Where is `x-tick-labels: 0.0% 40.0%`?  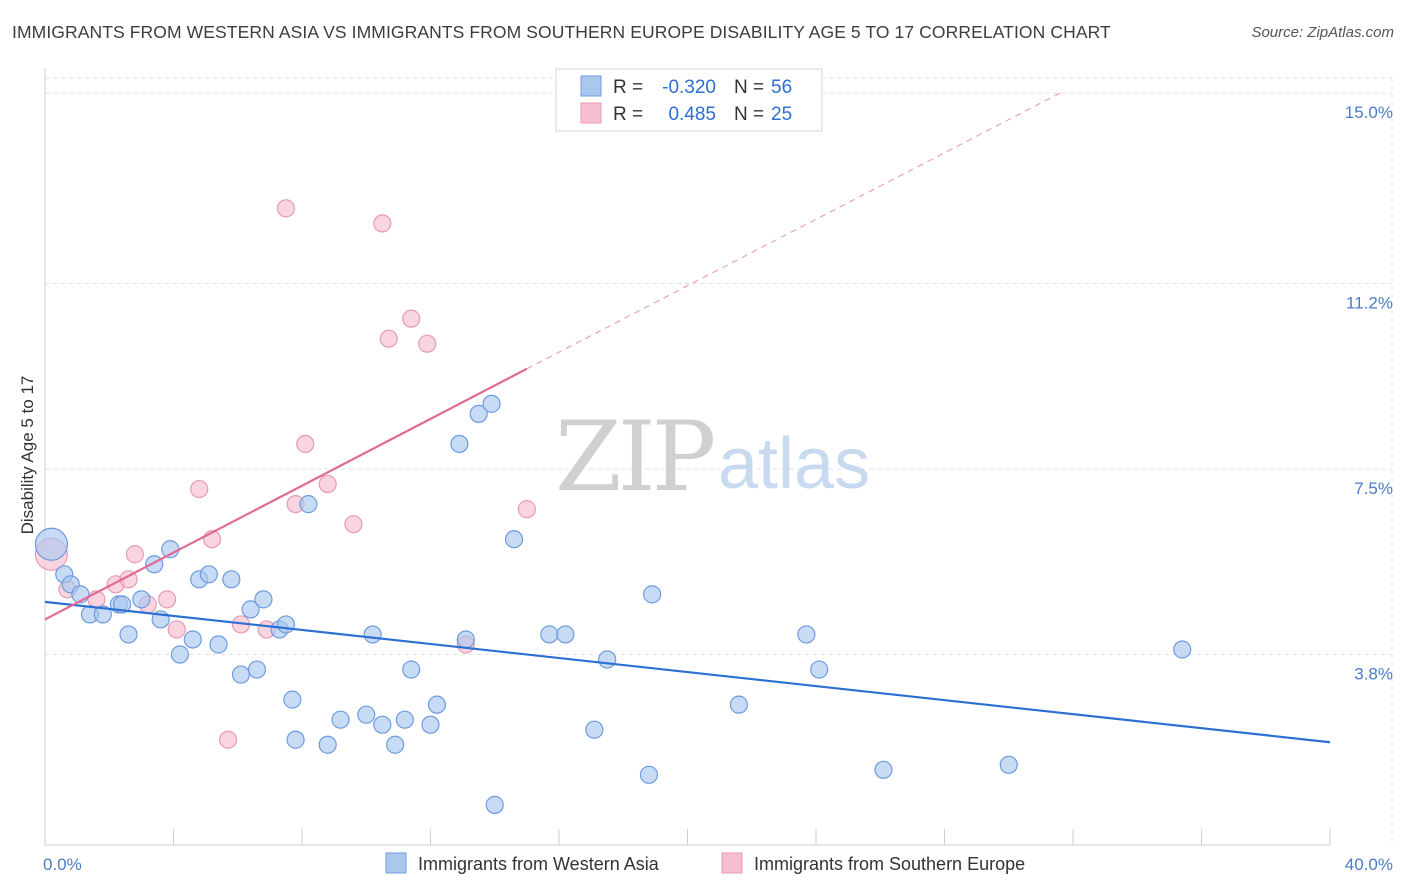 x-tick-labels: 0.0% 40.0% is located at coordinates (718, 864).